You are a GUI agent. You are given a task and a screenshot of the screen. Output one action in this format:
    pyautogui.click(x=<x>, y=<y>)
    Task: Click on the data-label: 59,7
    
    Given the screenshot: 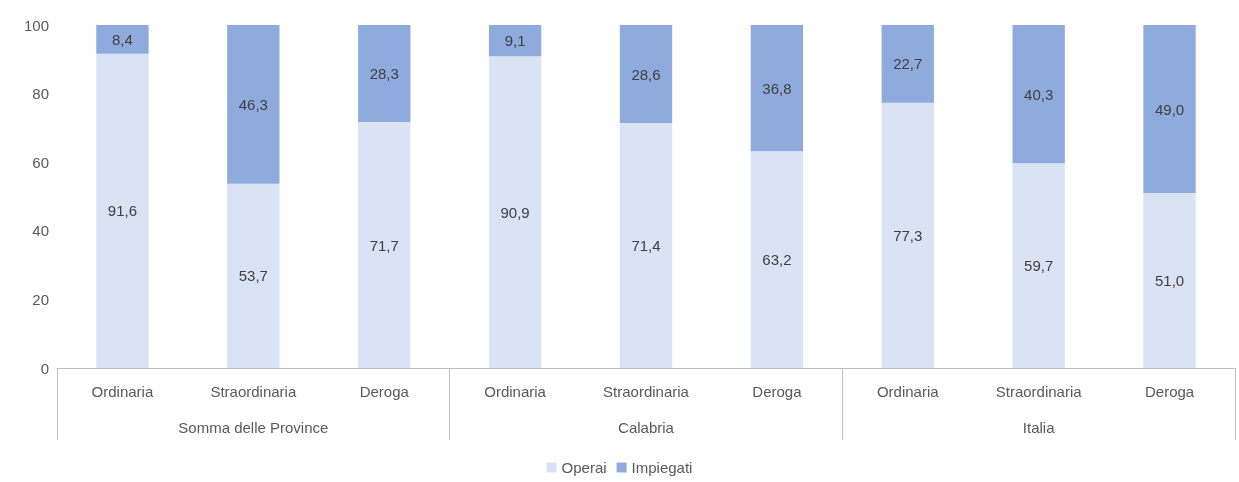 What is the action you would take?
    pyautogui.click(x=1039, y=266)
    